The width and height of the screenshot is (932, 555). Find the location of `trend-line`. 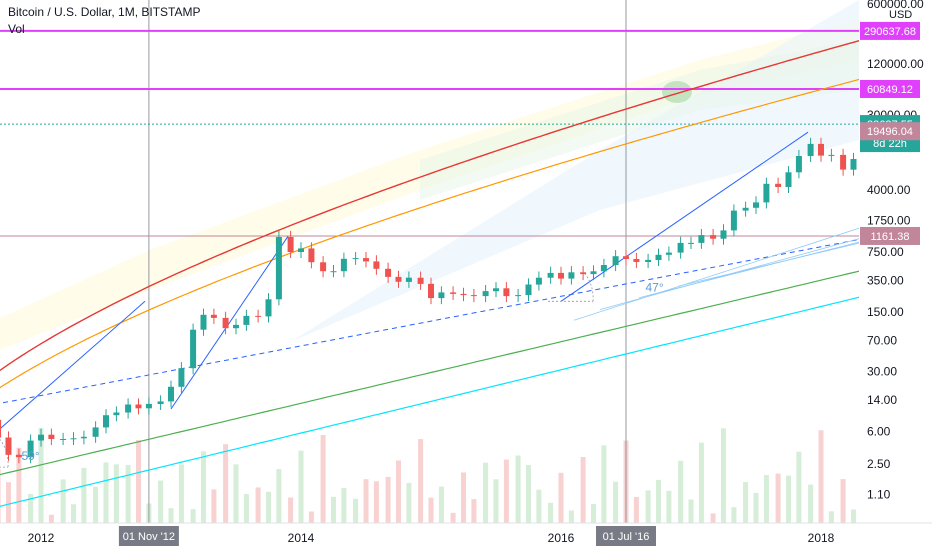

trend-line is located at coordinates (229, 323).